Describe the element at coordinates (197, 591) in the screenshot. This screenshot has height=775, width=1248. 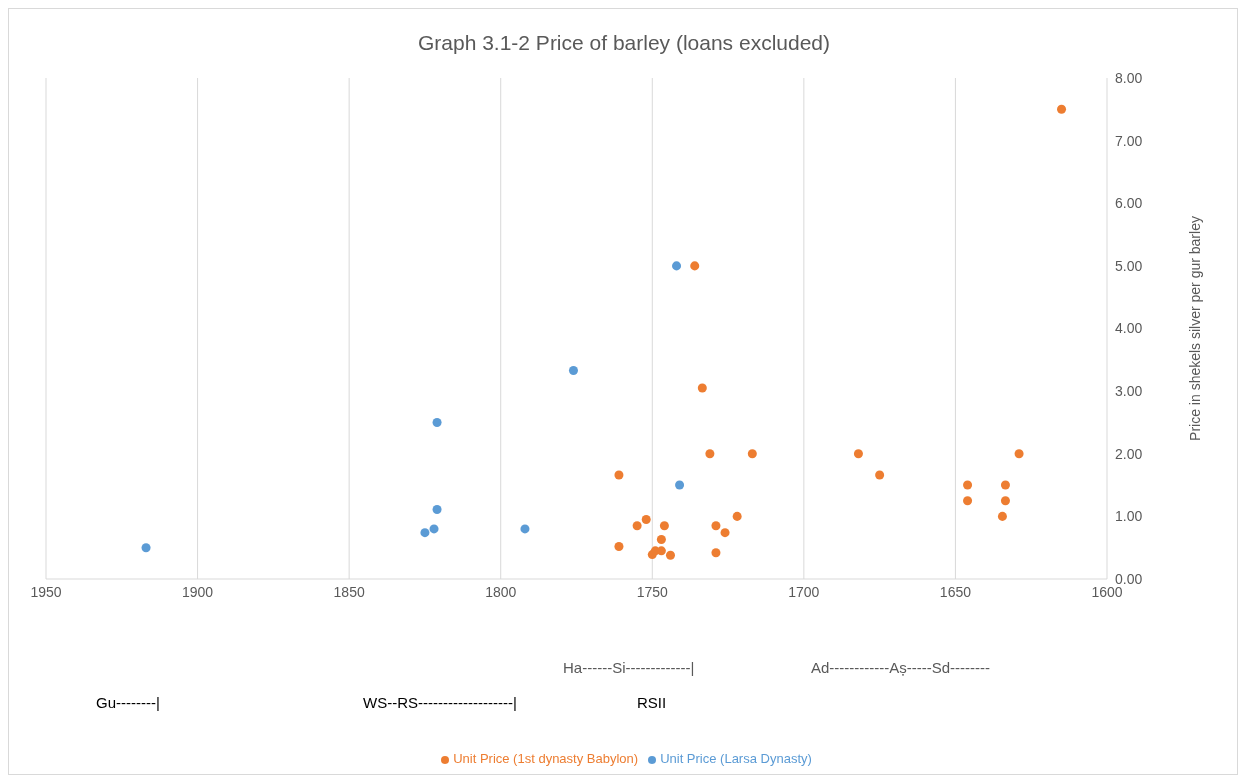
I see `x-tick-label: 1900` at that location.